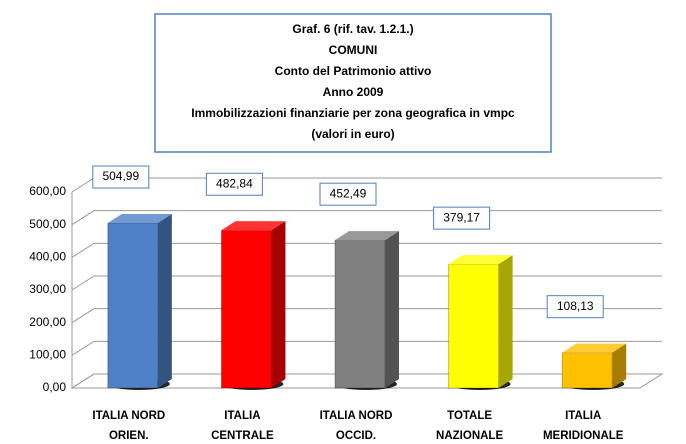 Image resolution: width=686 pixels, height=444 pixels. Describe the element at coordinates (47, 257) in the screenshot. I see `y-tick-label: 400,00` at that location.